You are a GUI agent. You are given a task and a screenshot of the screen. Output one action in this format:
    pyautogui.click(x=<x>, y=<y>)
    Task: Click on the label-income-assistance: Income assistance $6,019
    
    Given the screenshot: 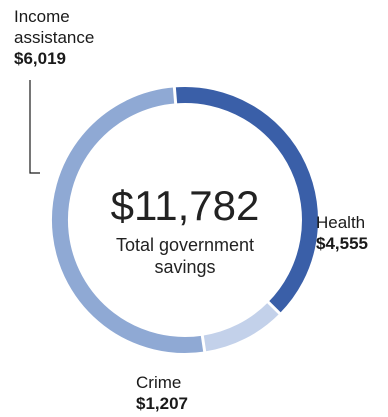 What is the action you would take?
    pyautogui.click(x=66, y=37)
    